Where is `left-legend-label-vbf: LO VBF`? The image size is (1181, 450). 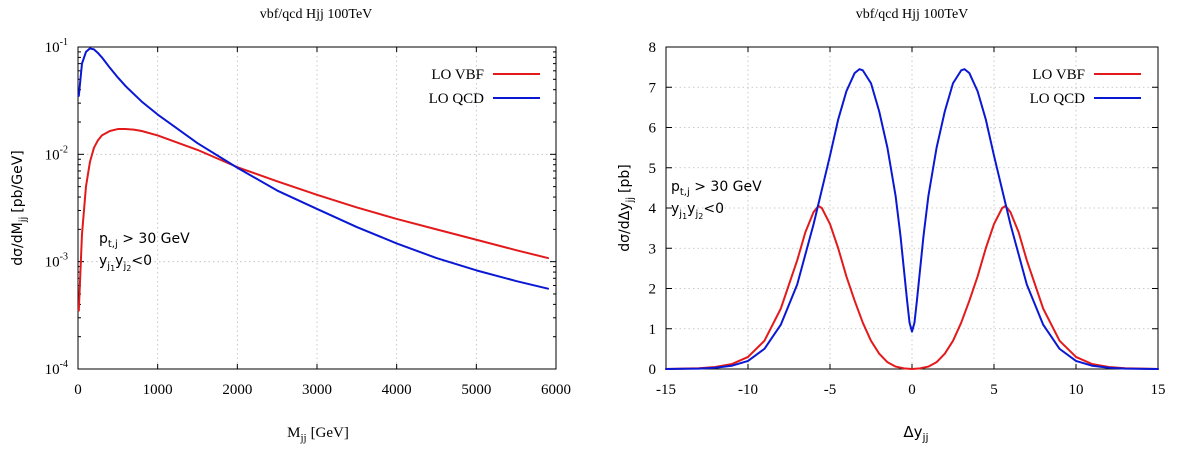 left-legend-label-vbf: LO VBF is located at coordinates (457, 75).